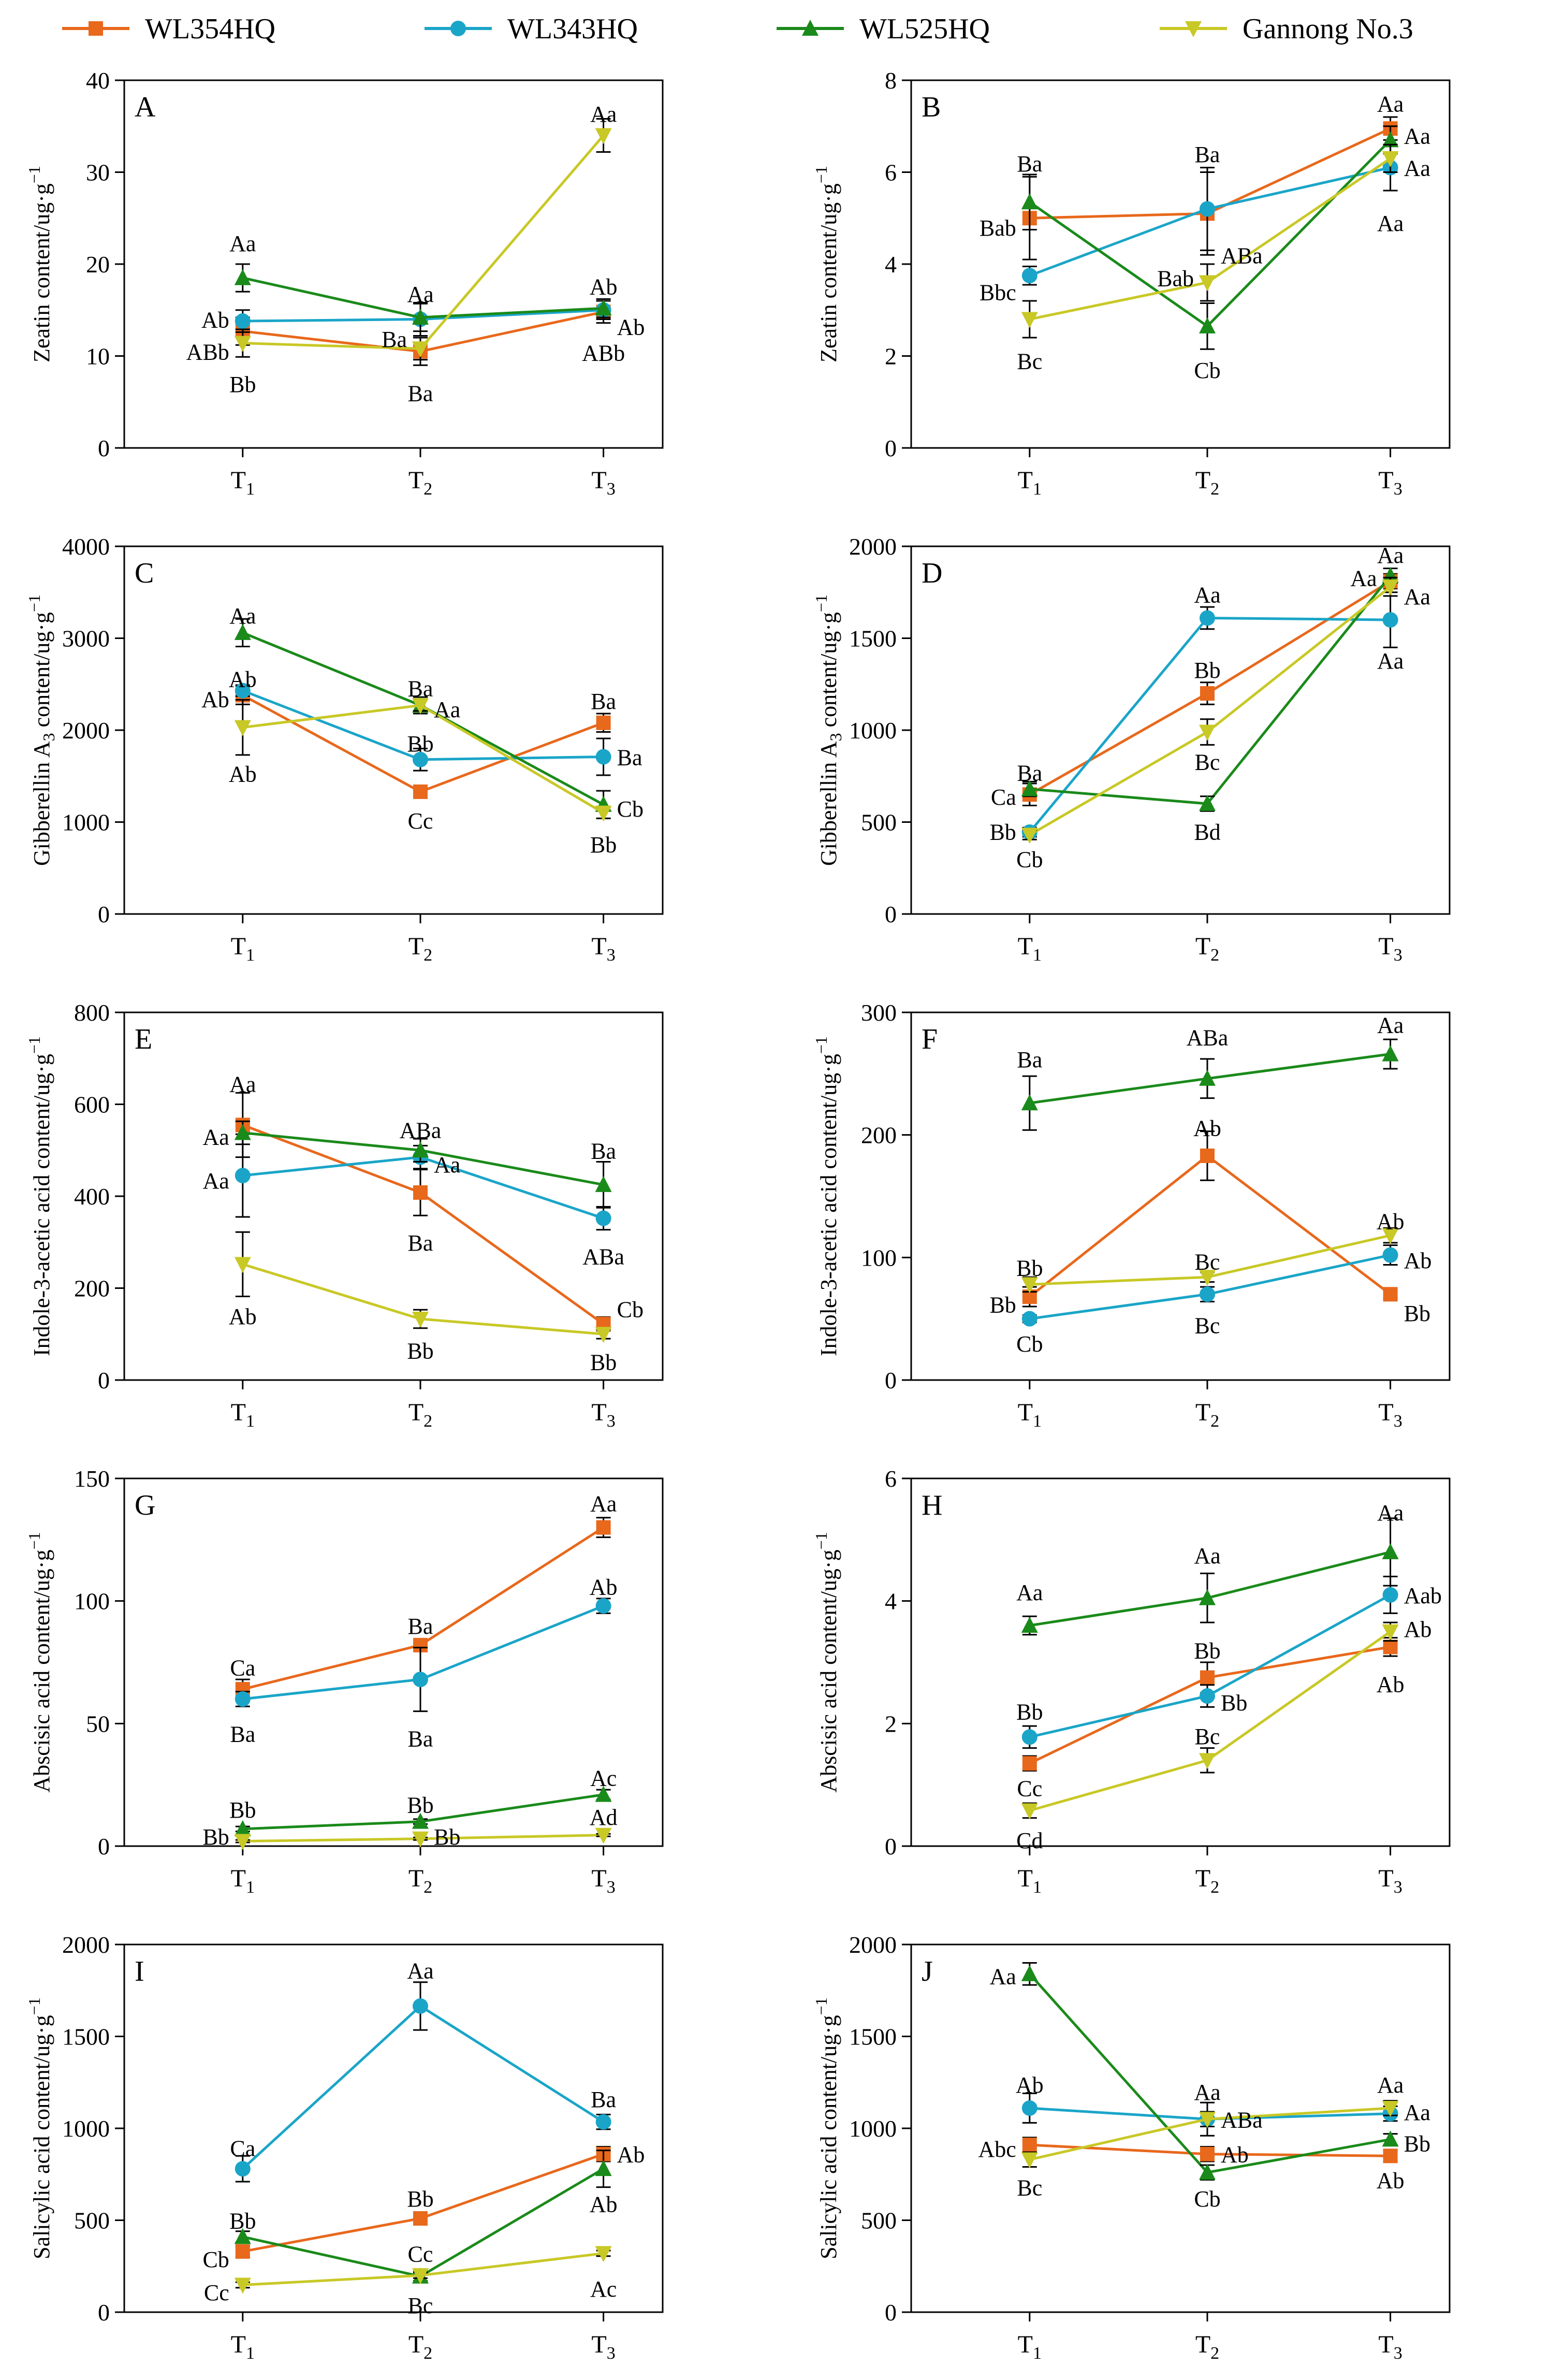 The height and width of the screenshot is (2380, 1549). What do you see at coordinates (92, 1288) in the screenshot?
I see `y-tick-label: 200` at bounding box center [92, 1288].